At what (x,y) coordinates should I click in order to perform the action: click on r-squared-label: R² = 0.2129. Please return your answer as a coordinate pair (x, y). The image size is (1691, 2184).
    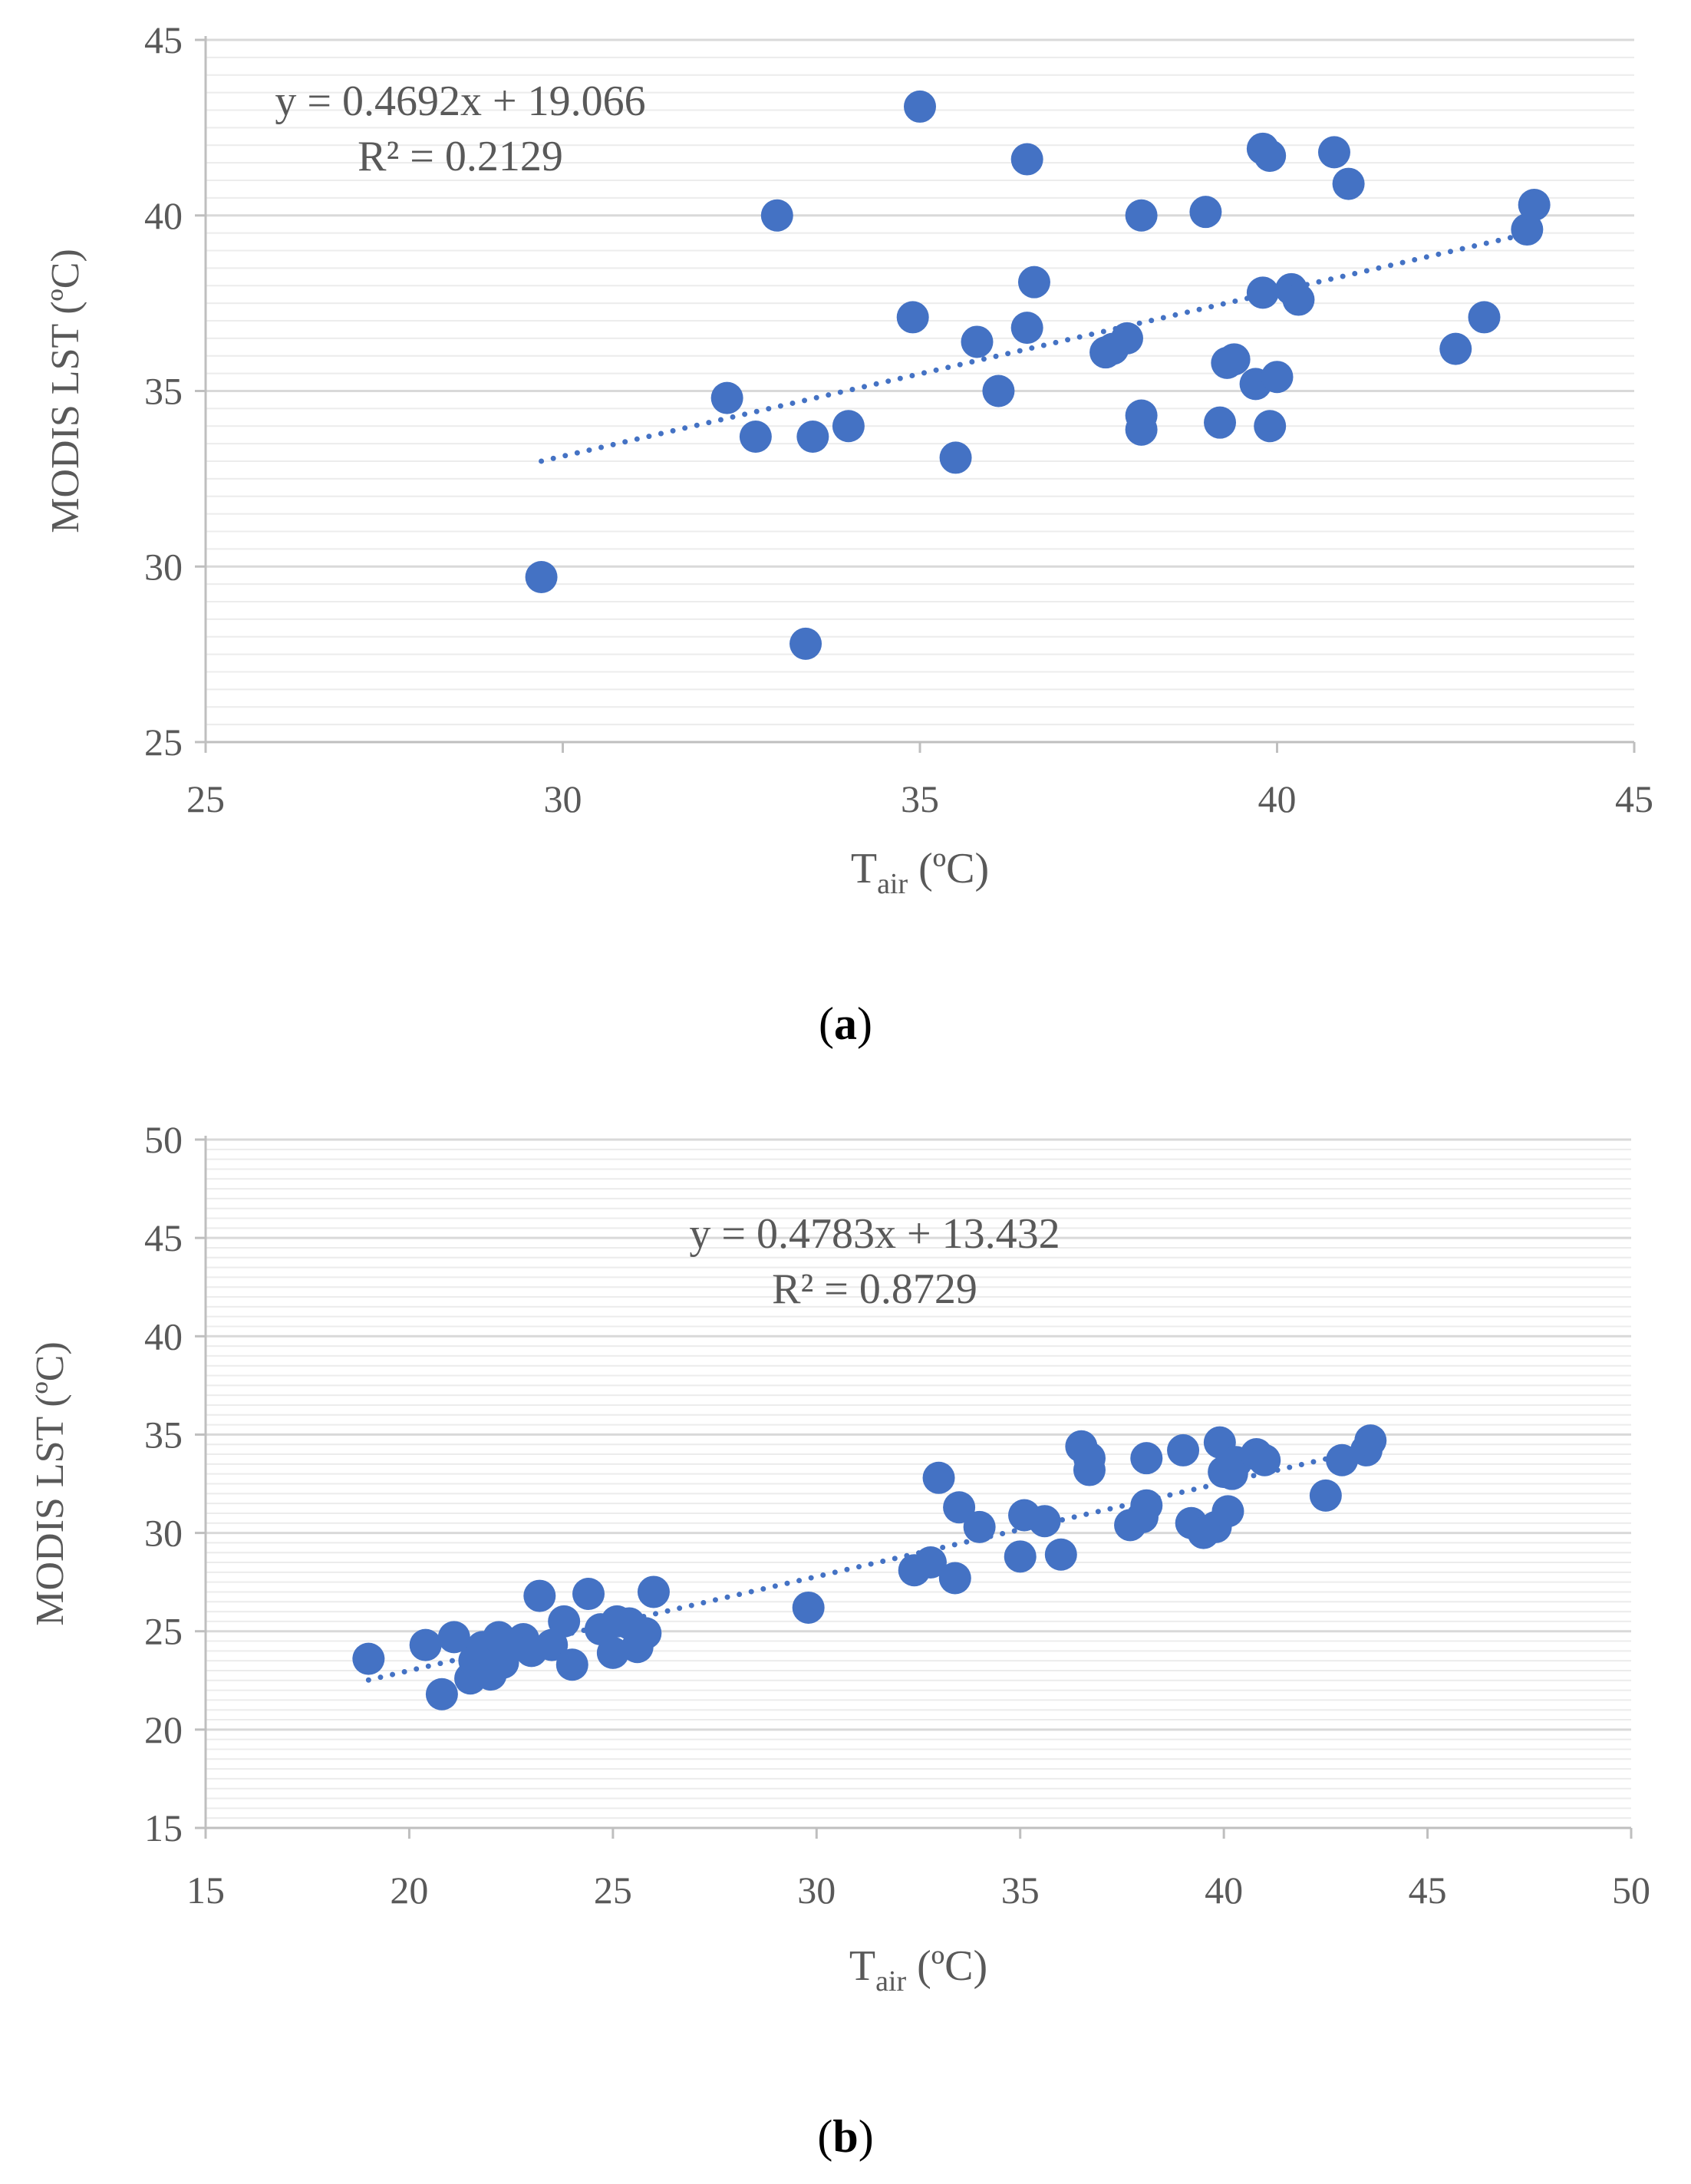
    Looking at the image, I should click on (460, 156).